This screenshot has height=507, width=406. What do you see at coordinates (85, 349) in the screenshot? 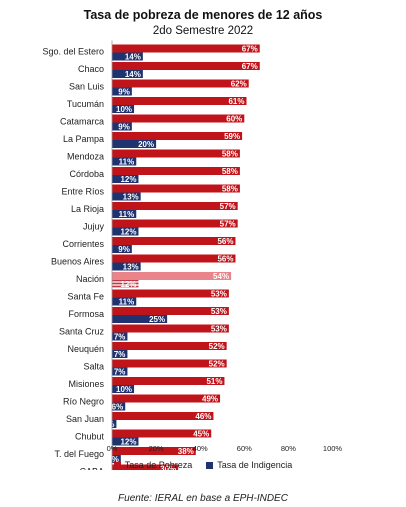
I see `category-label: Neuquén` at bounding box center [85, 349].